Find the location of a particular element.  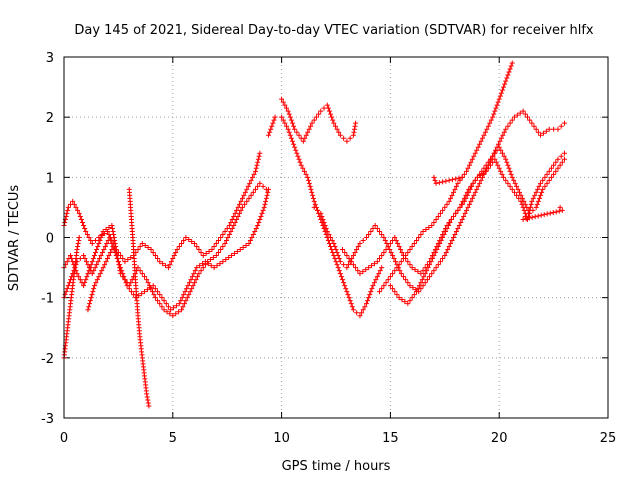

x-tick-label: 20 is located at coordinates (499, 438).